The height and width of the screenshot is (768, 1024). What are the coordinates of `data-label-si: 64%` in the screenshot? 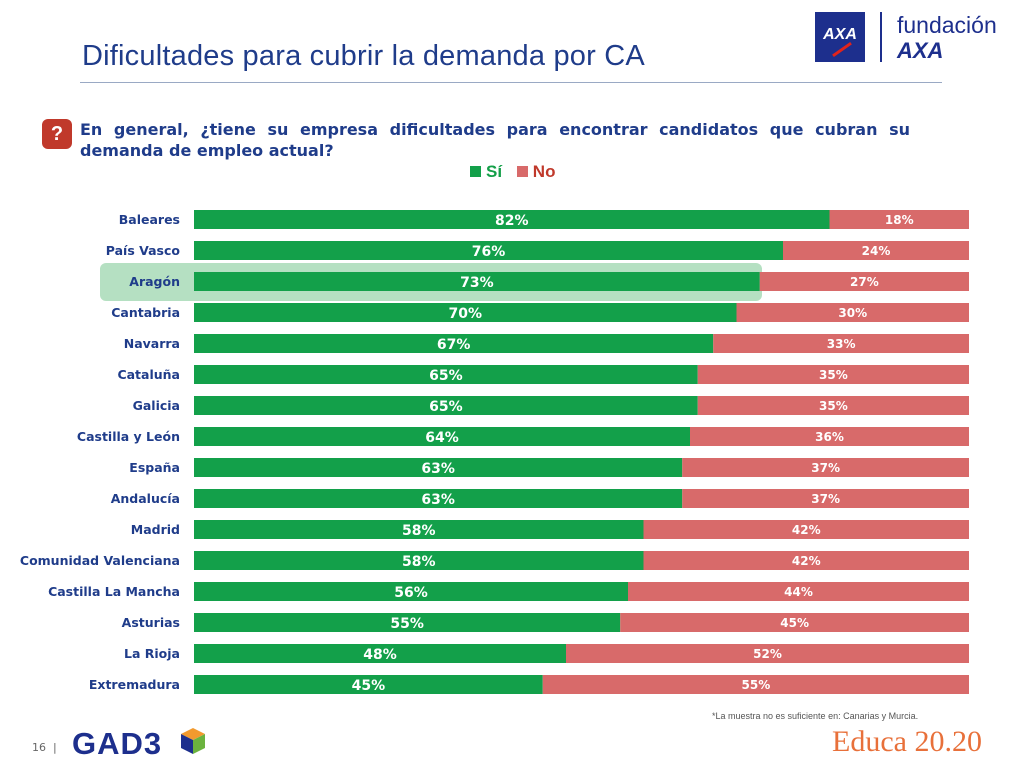 It's located at (442, 438).